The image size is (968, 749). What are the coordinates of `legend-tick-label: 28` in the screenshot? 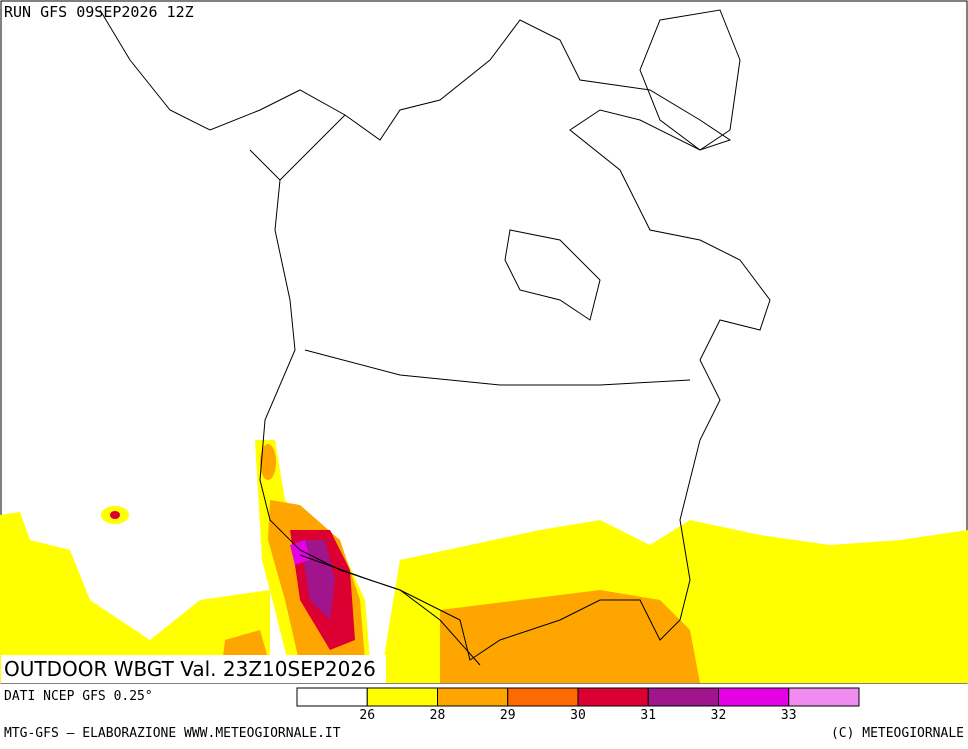 It's located at (438, 715).